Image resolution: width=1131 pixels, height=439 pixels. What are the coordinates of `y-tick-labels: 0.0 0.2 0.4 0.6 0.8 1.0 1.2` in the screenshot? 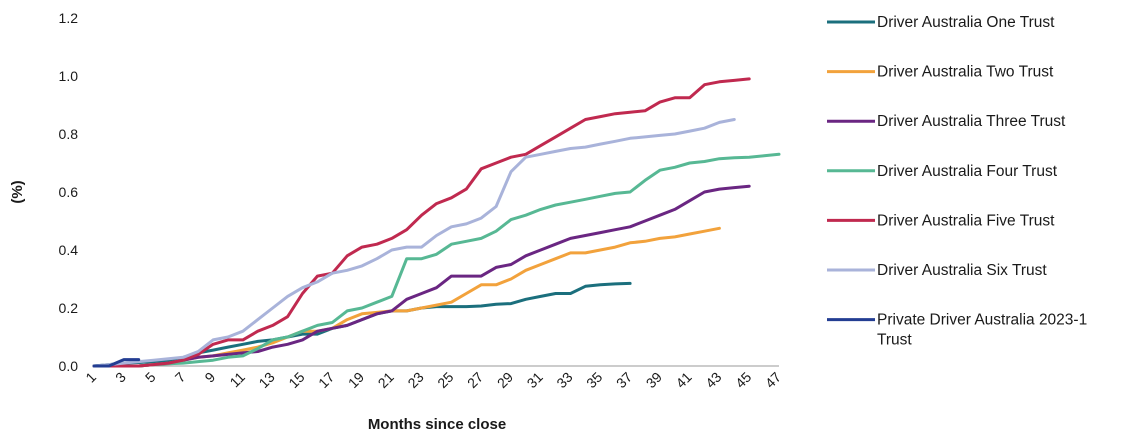 It's located at (69, 192).